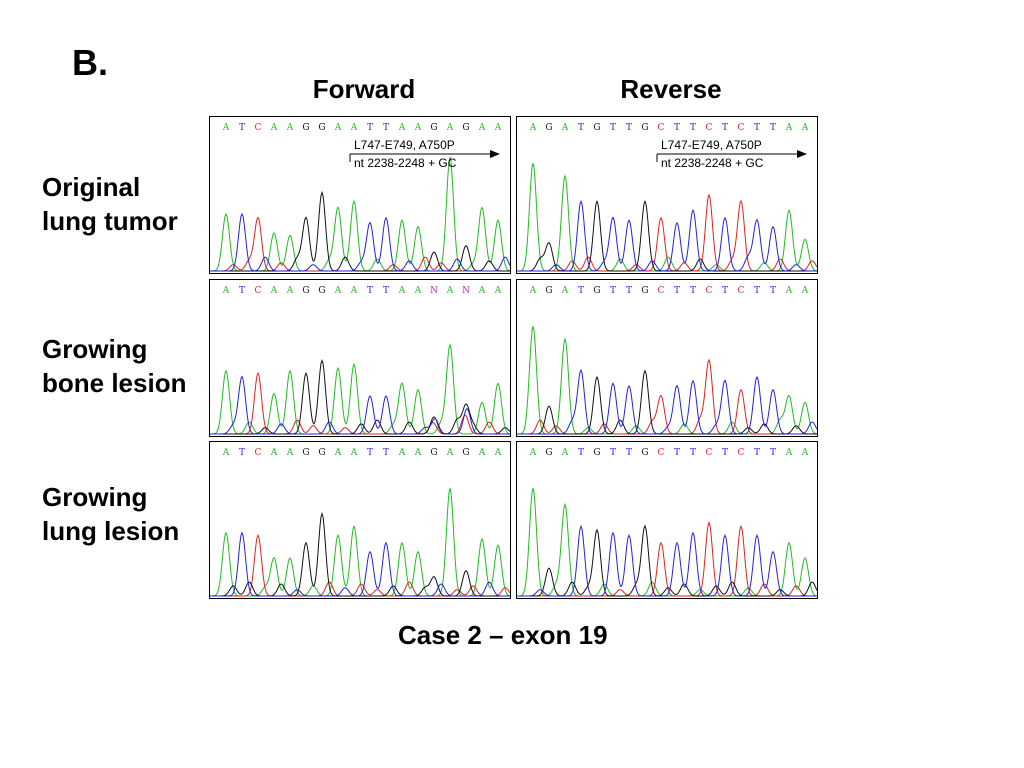 The image size is (1024, 768). Describe the element at coordinates (114, 383) in the screenshot. I see `row-label-line2: bone lesion` at that location.